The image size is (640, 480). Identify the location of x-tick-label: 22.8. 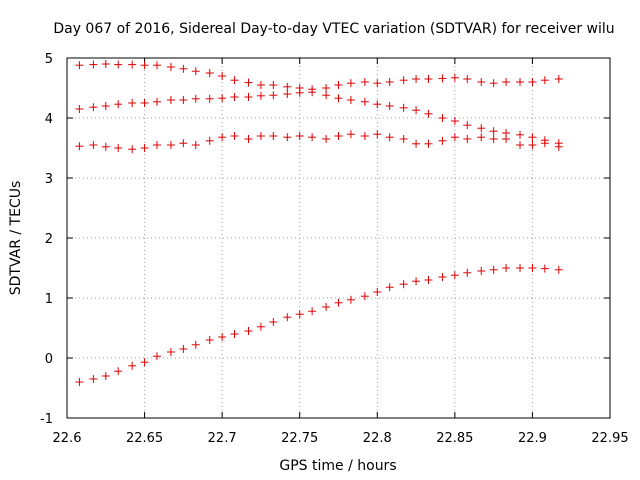
(377, 438).